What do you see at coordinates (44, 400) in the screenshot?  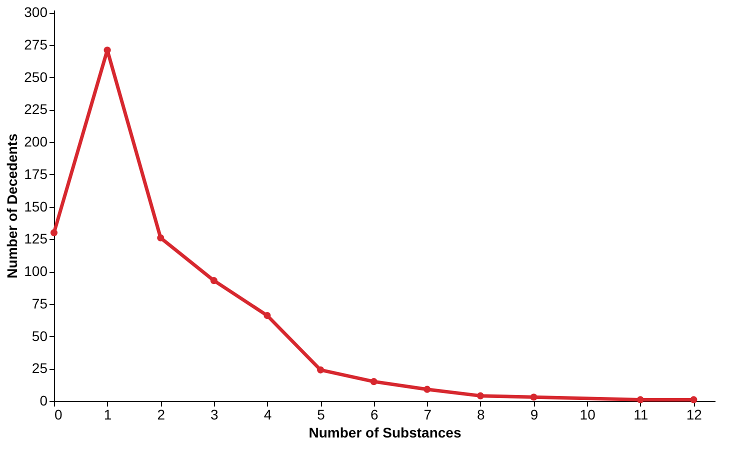 I see `y-tick-label: 0` at bounding box center [44, 400].